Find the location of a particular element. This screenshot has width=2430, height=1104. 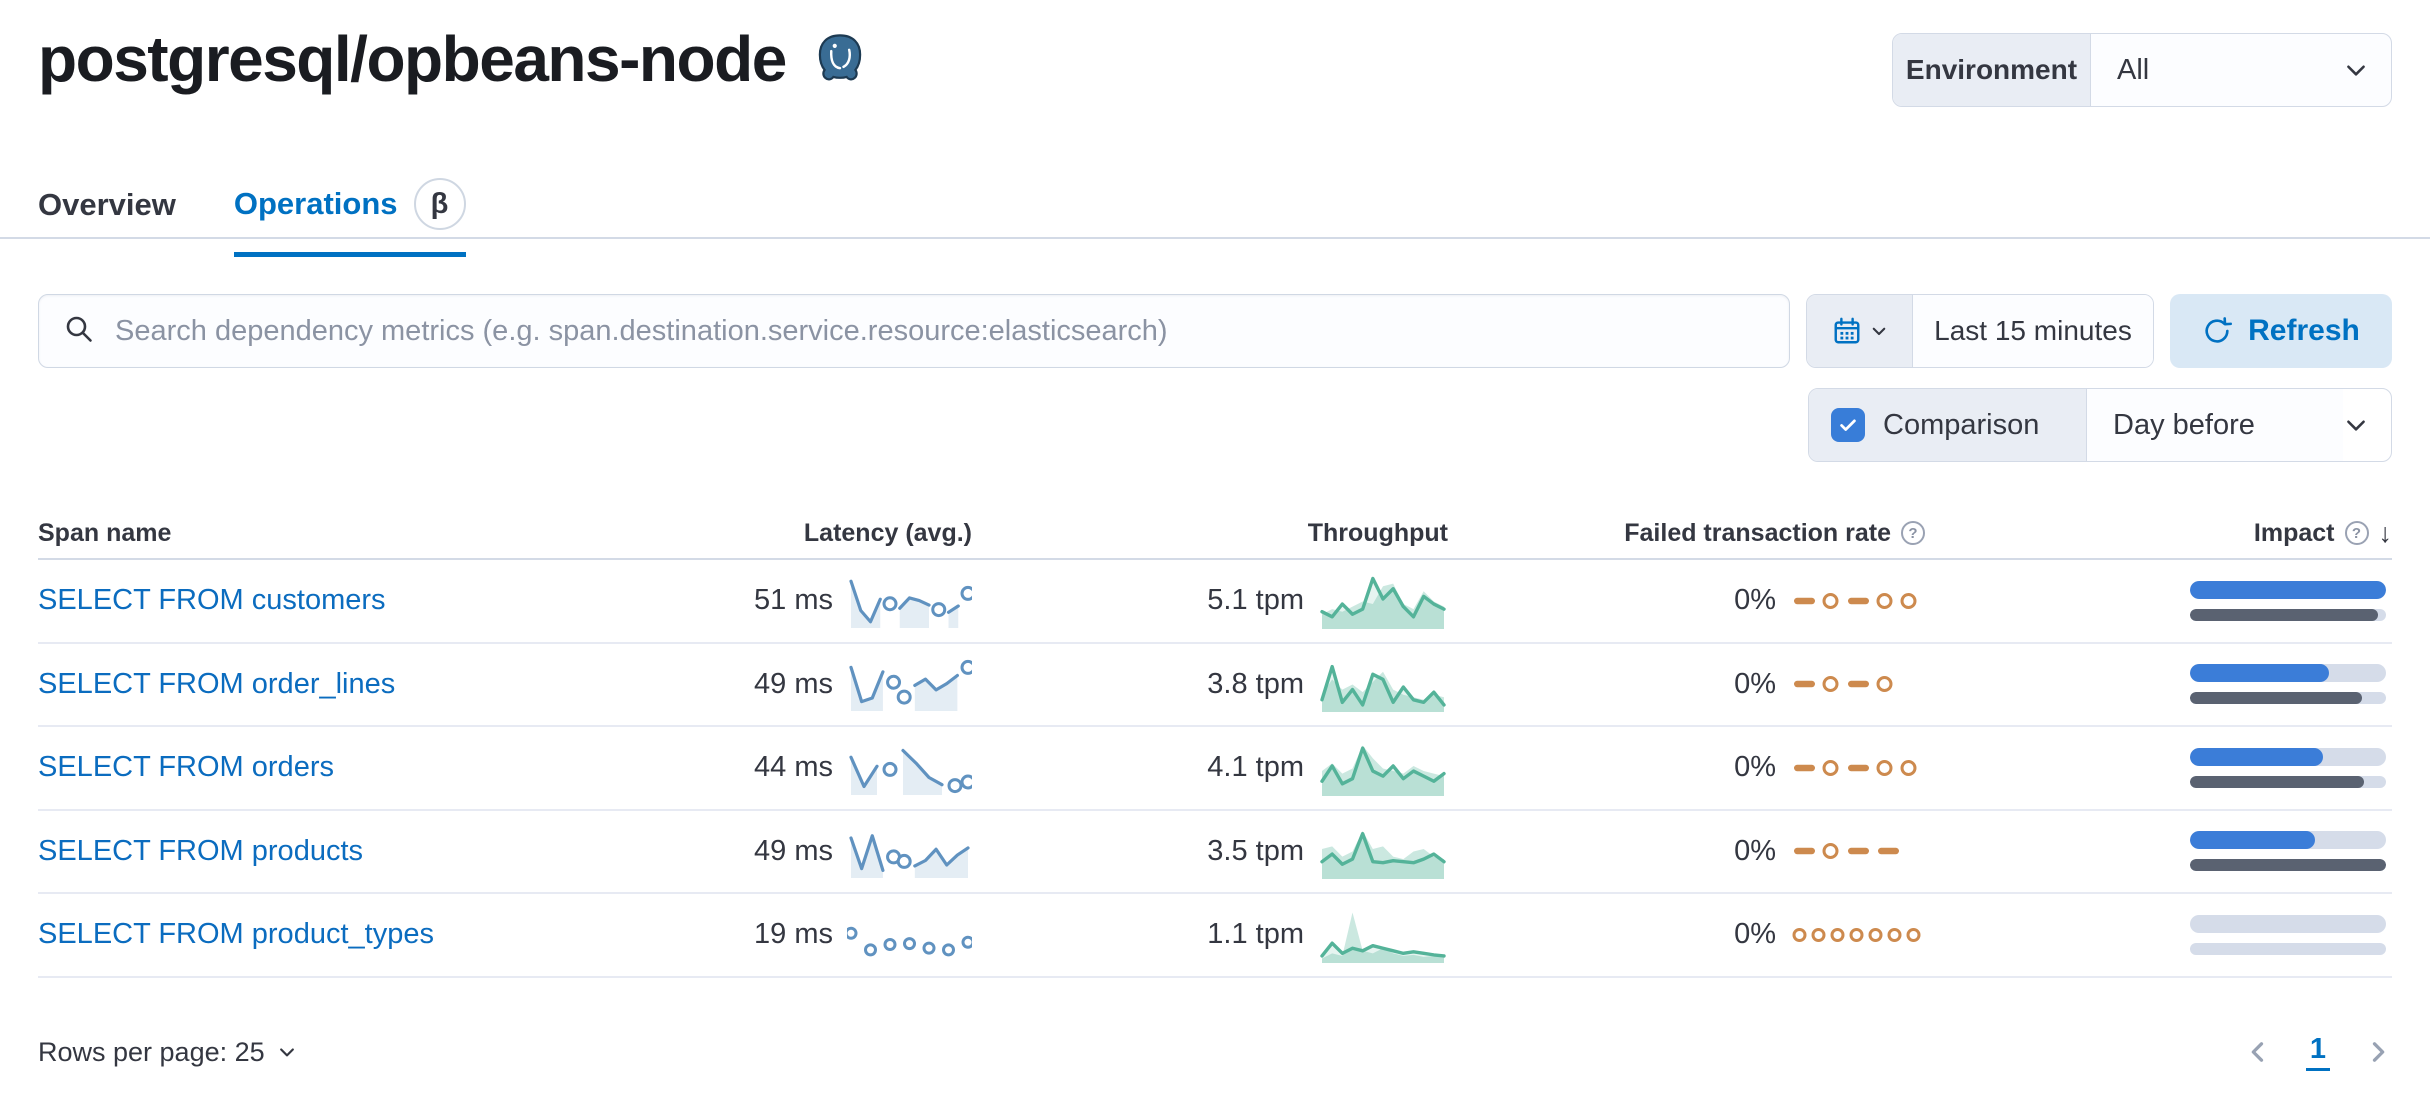

previous-page-button is located at coordinates (2258, 1052).